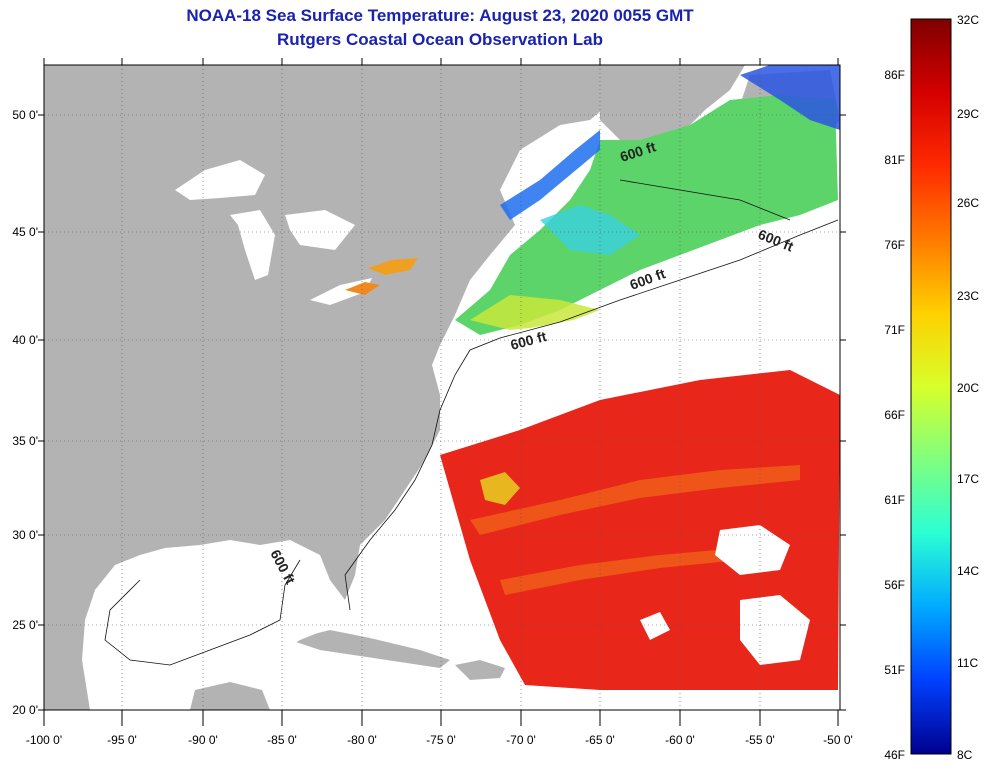  I want to click on lake-ontario-sst, so click(393, 266).